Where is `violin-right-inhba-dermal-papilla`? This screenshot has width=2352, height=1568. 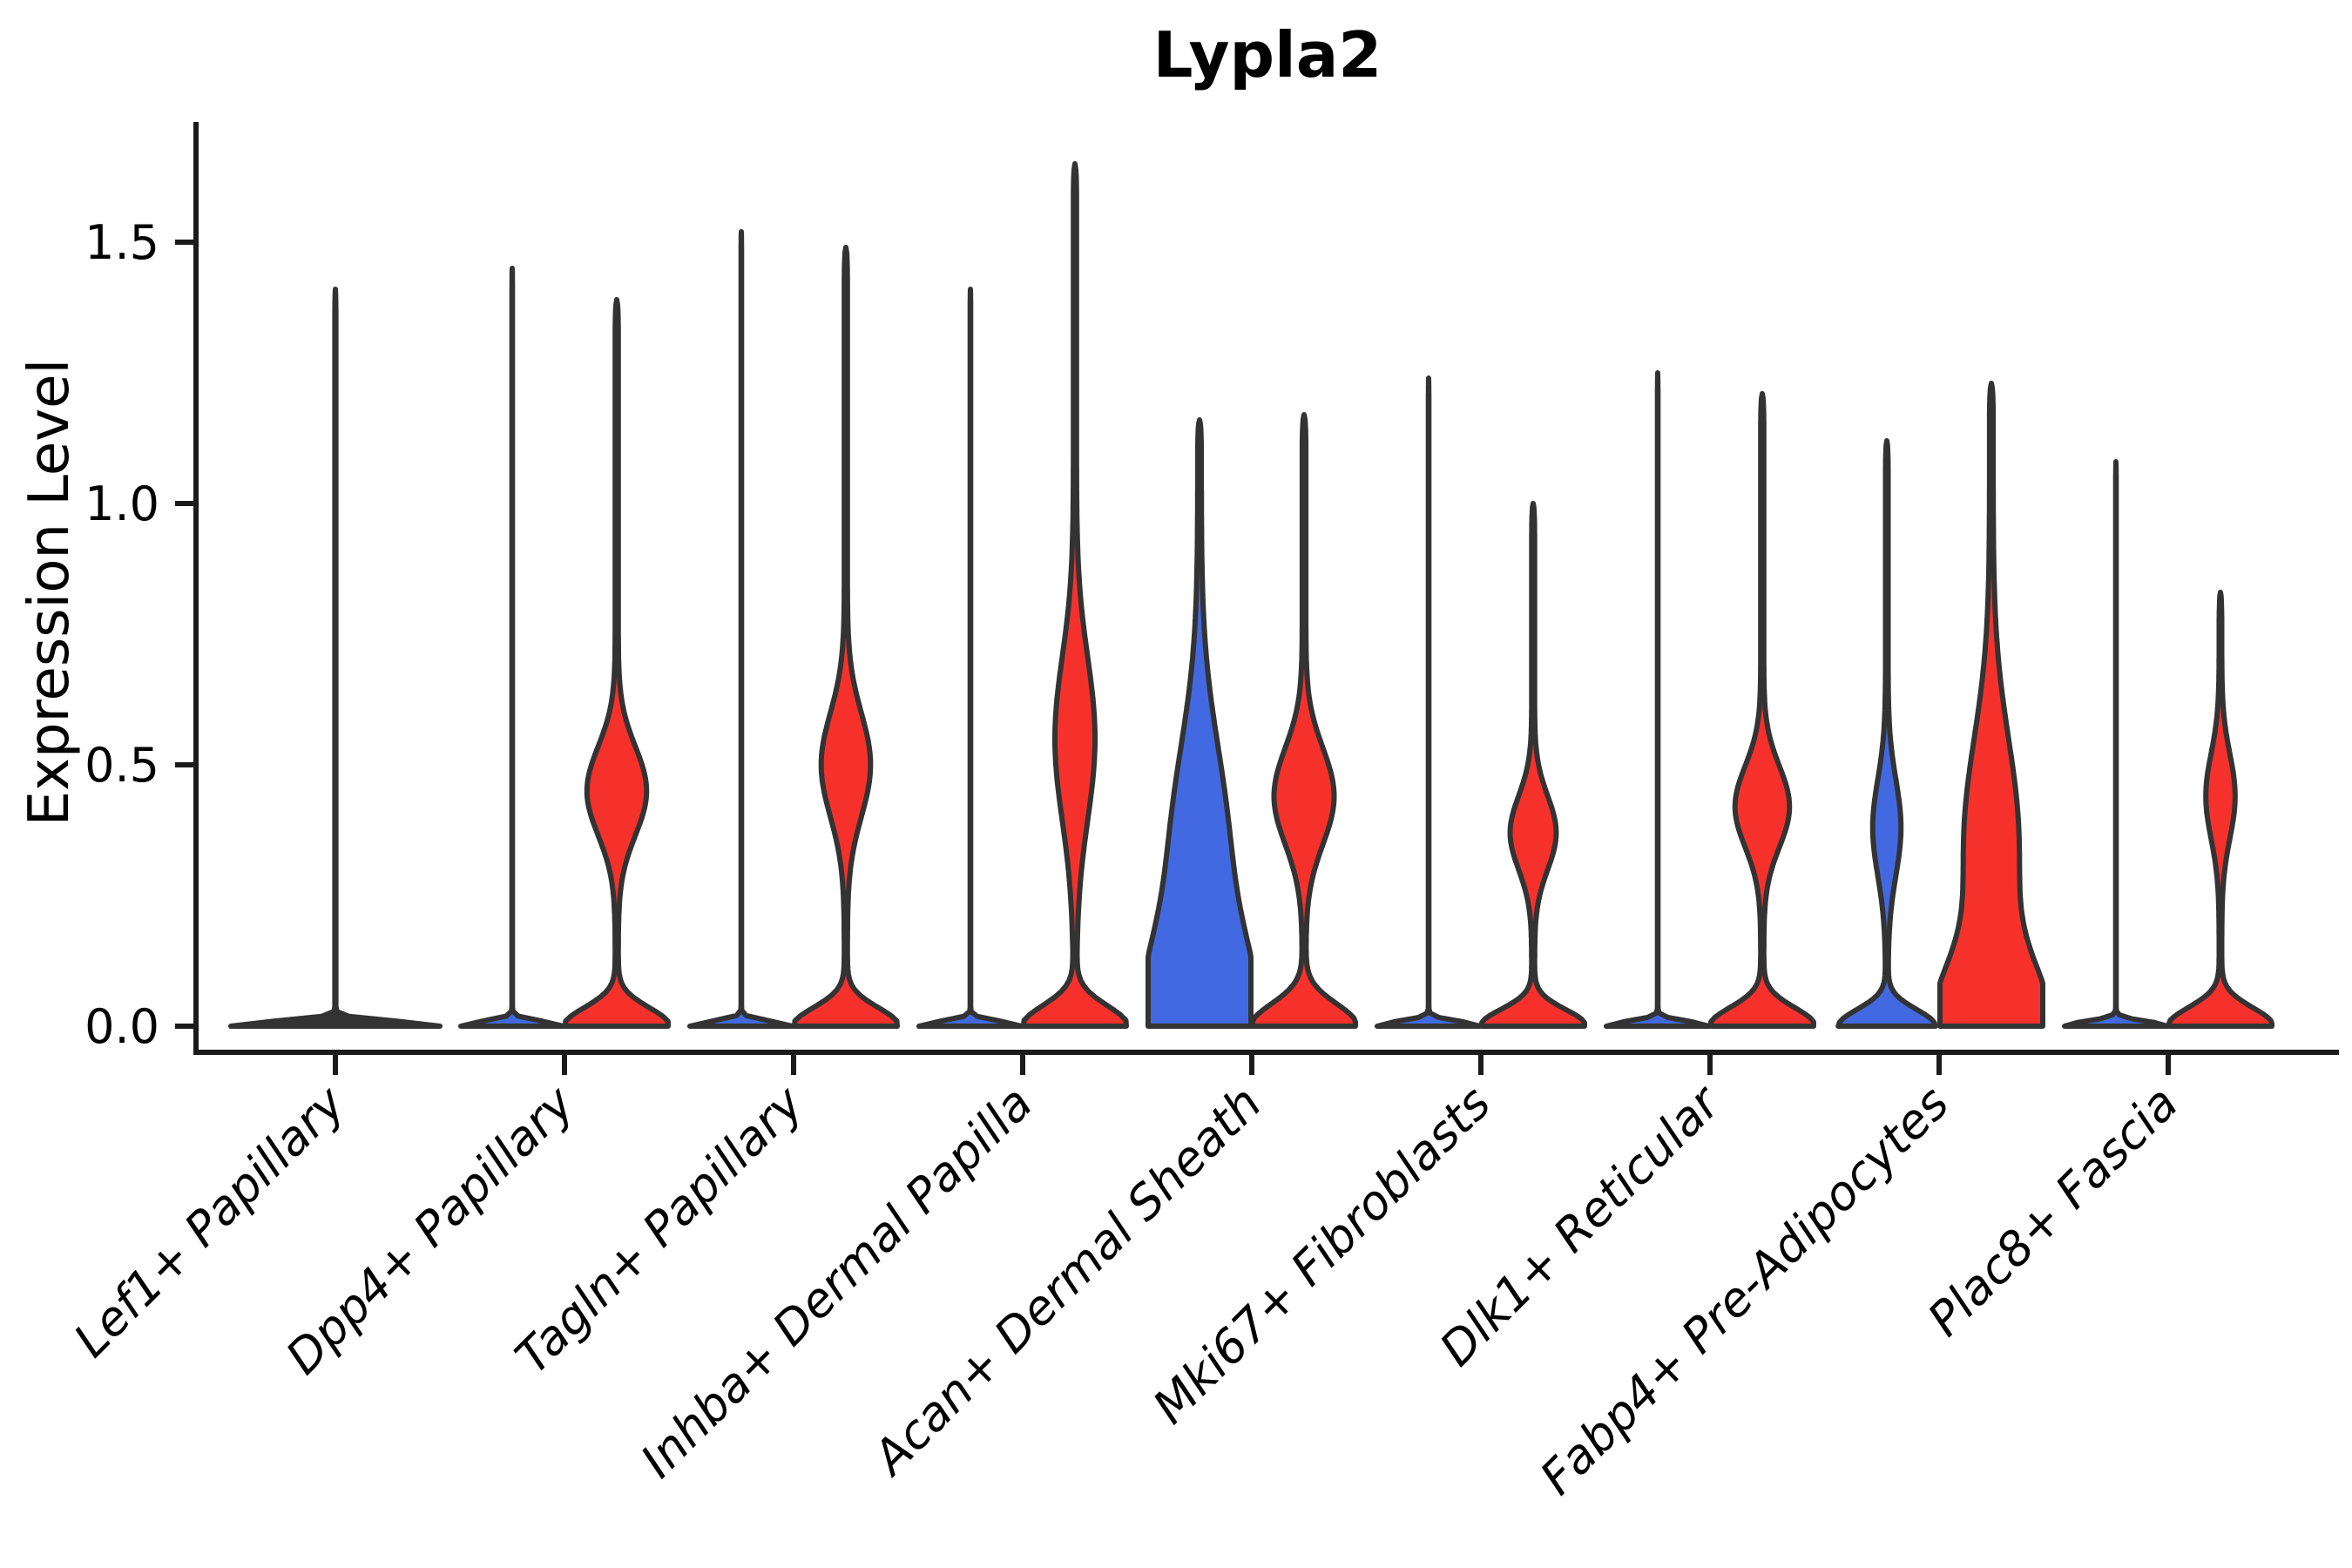 violin-right-inhba-dermal-papilla is located at coordinates (1075, 595).